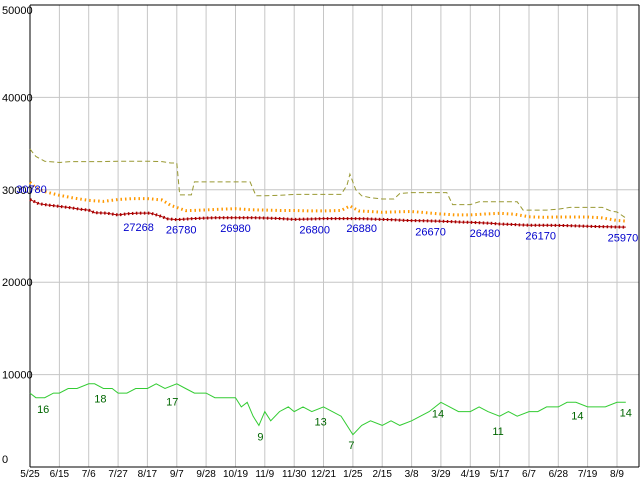 The height and width of the screenshot is (480, 640). I want to click on x-axis-label: 6/7, so click(529, 474).